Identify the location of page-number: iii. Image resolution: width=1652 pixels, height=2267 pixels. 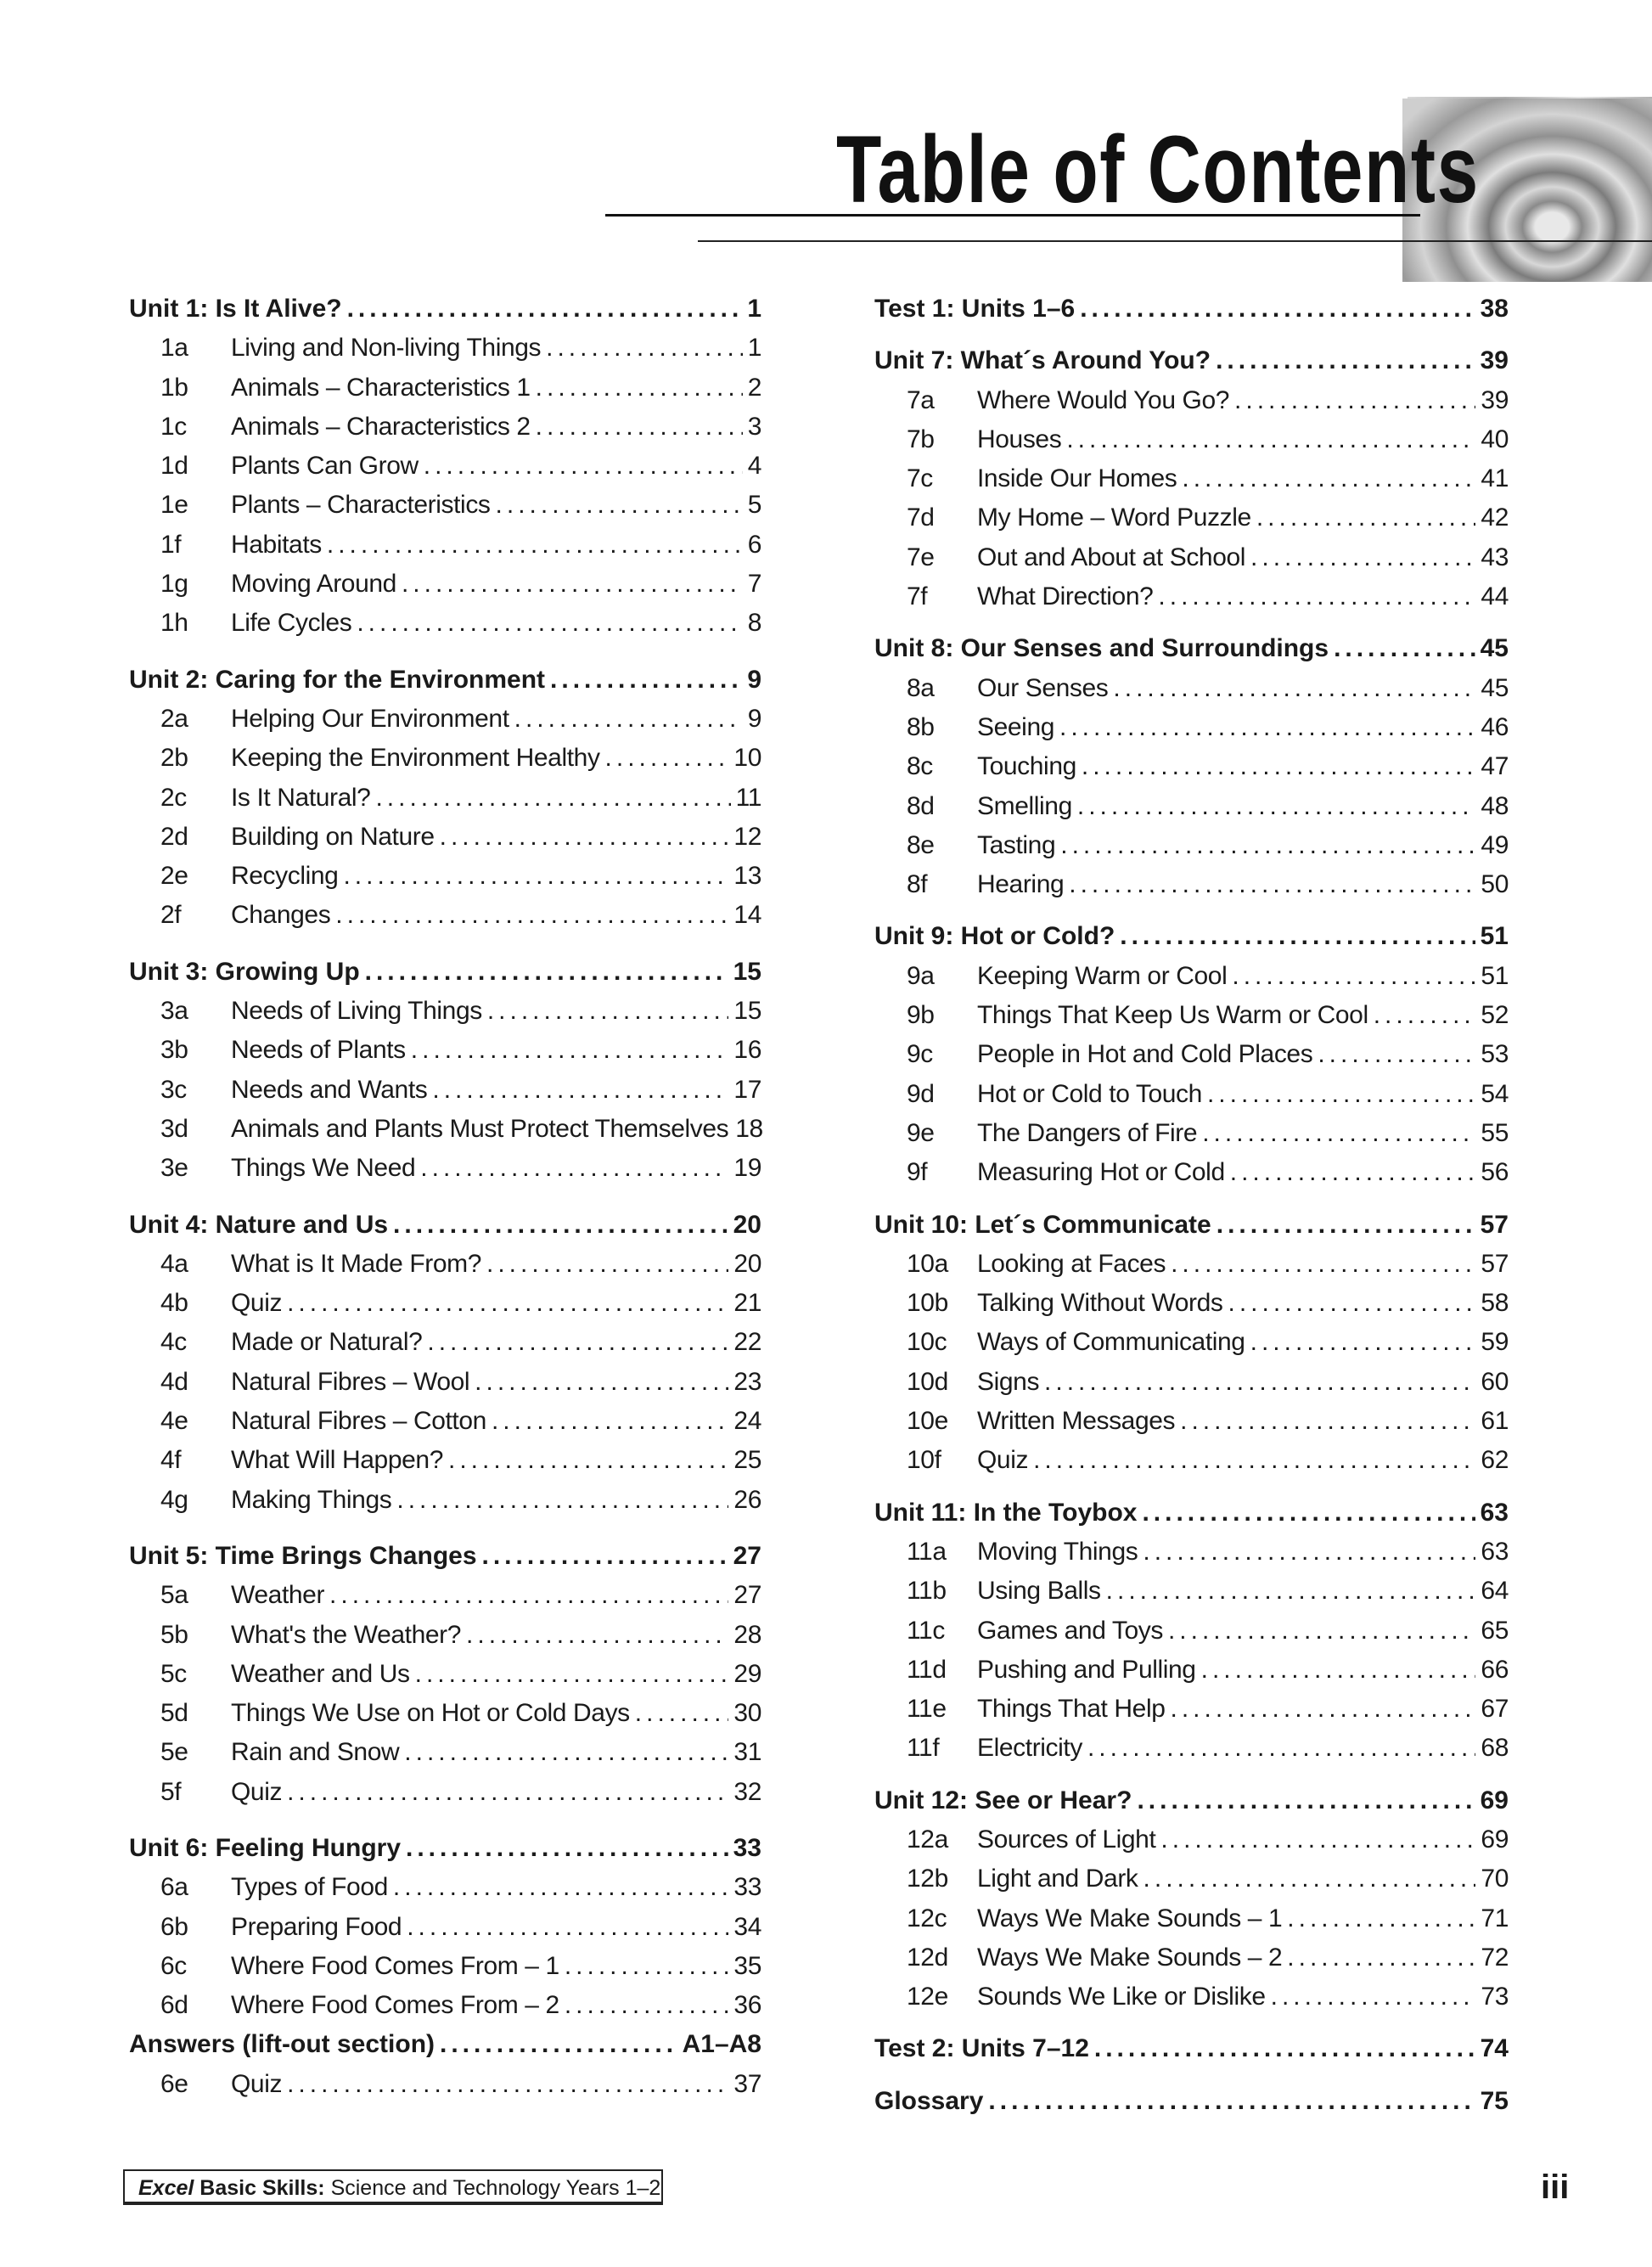
(1555, 2187).